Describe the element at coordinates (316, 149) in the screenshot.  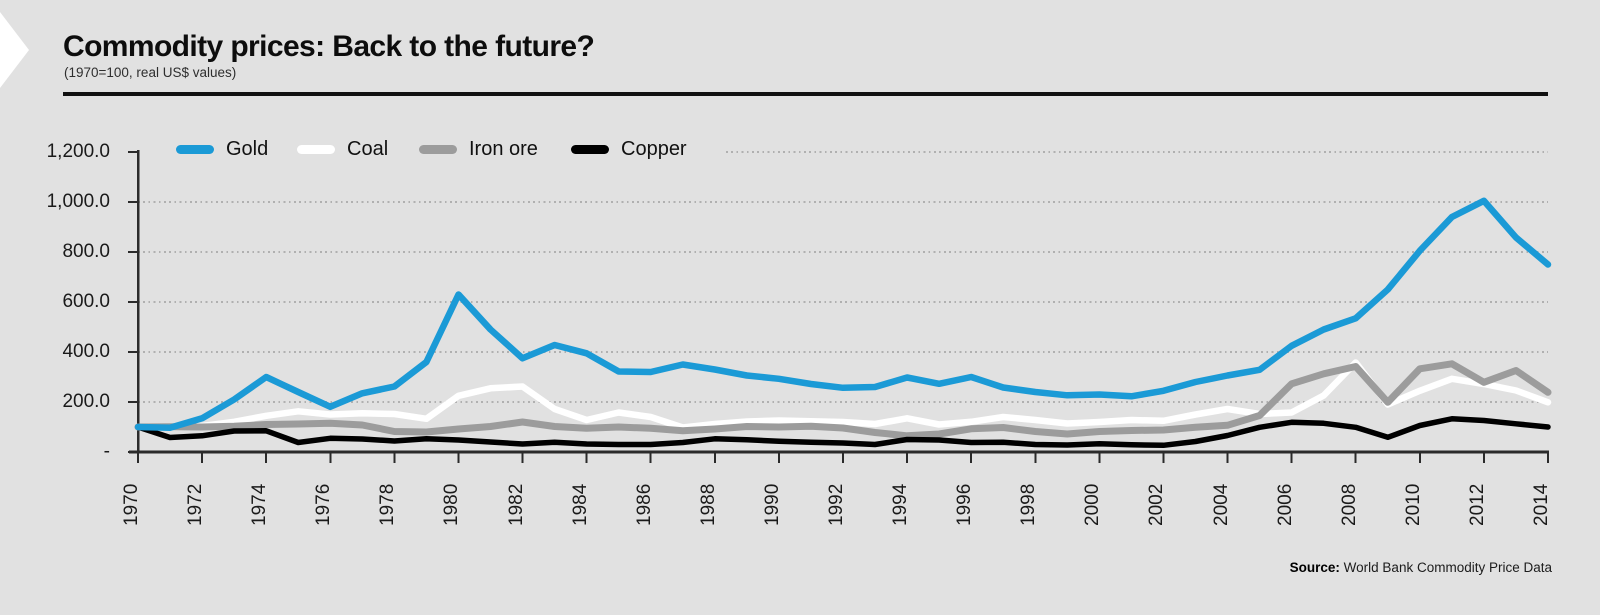
I see `legend-swatch-coal` at that location.